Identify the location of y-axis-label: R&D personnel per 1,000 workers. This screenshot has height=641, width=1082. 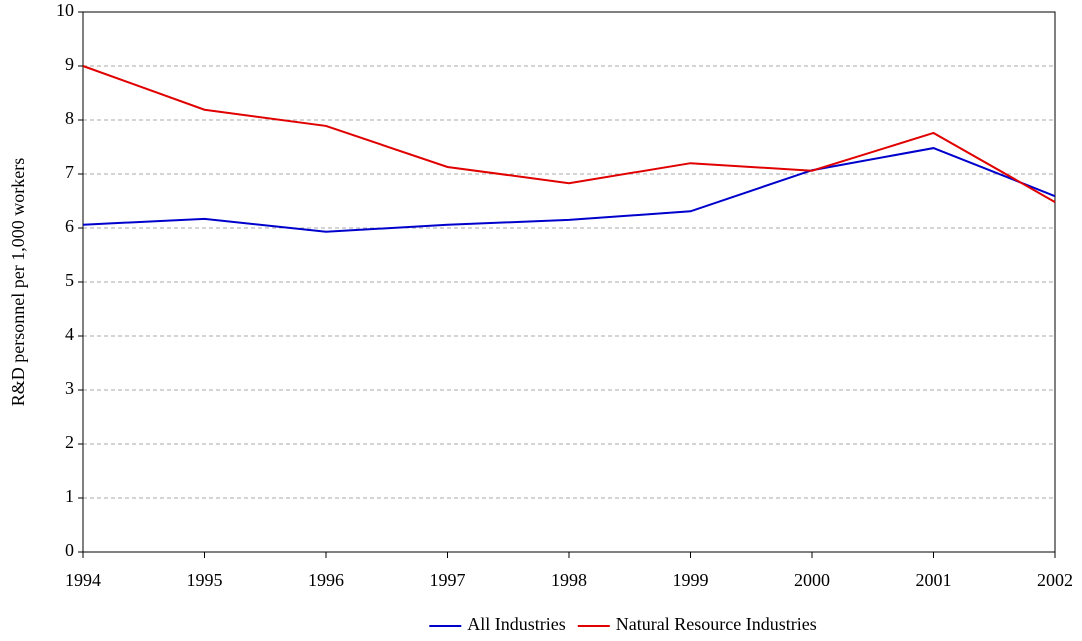
(18, 282).